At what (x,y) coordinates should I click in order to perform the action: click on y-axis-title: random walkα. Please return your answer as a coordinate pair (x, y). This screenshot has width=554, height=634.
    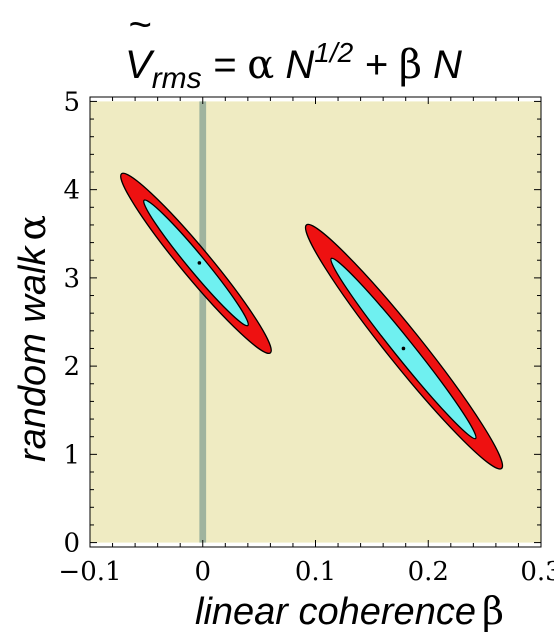
    Looking at the image, I should click on (32, 338).